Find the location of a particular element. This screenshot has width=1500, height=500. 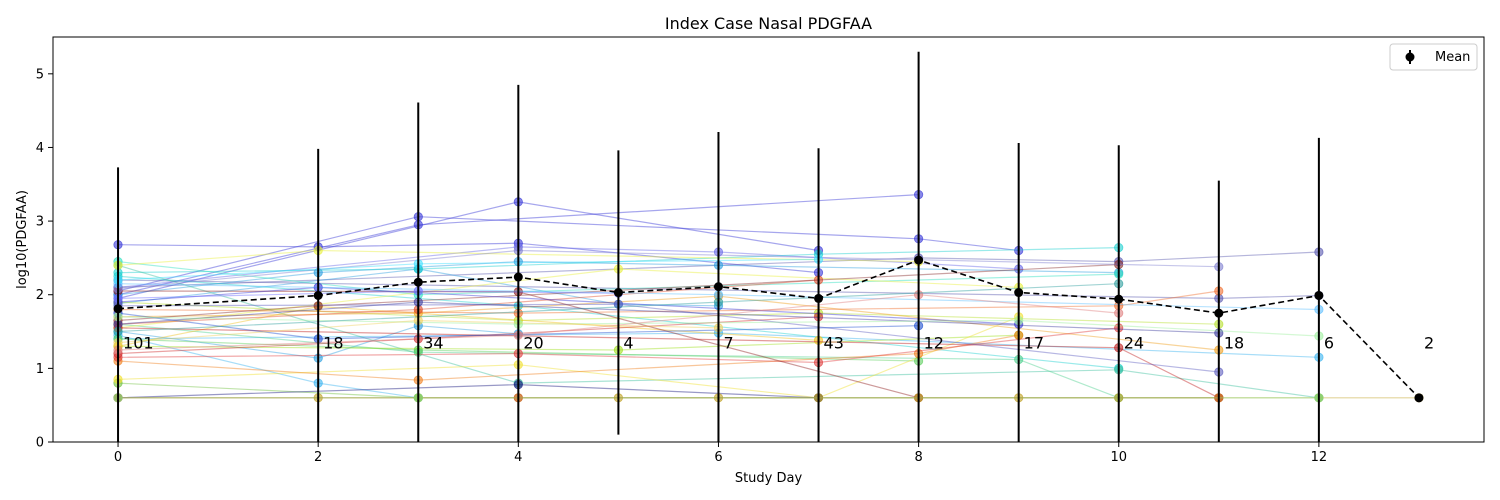

legend-box is located at coordinates (1433, 57).